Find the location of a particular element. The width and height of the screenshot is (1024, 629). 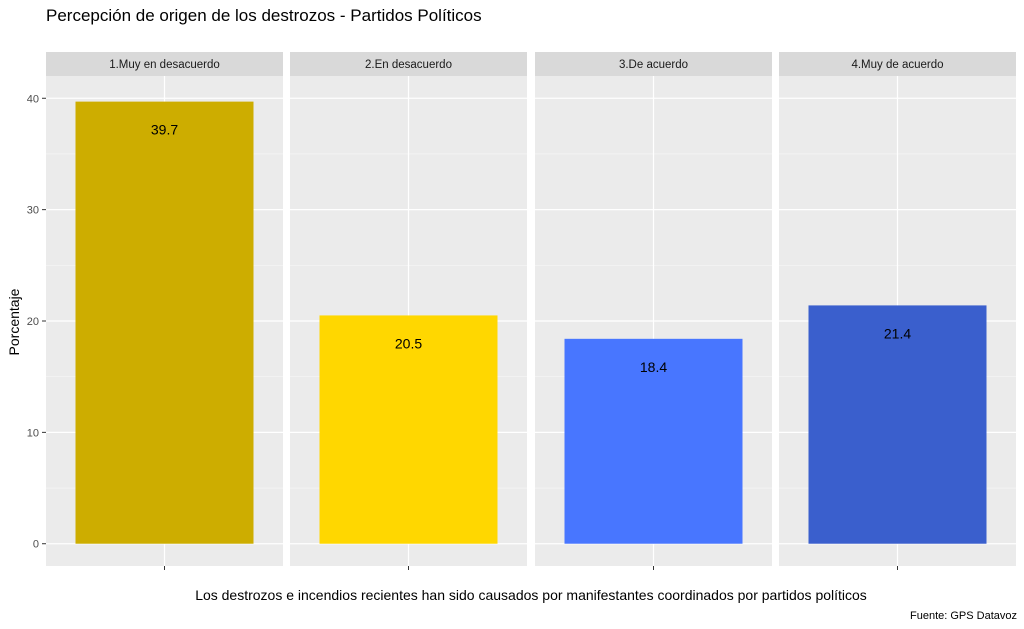

bar-value-label: 39.7 is located at coordinates (164, 130).